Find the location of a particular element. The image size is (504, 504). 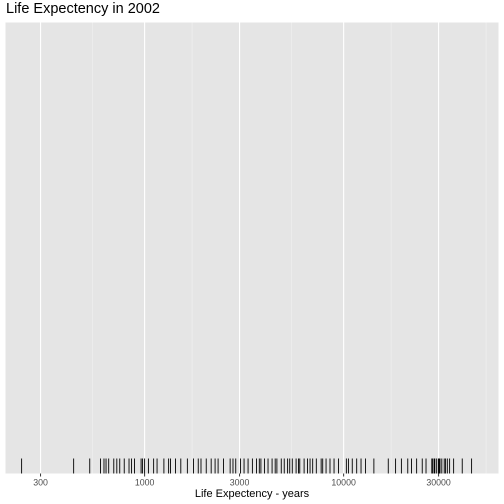

rug-marks is located at coordinates (247, 466).